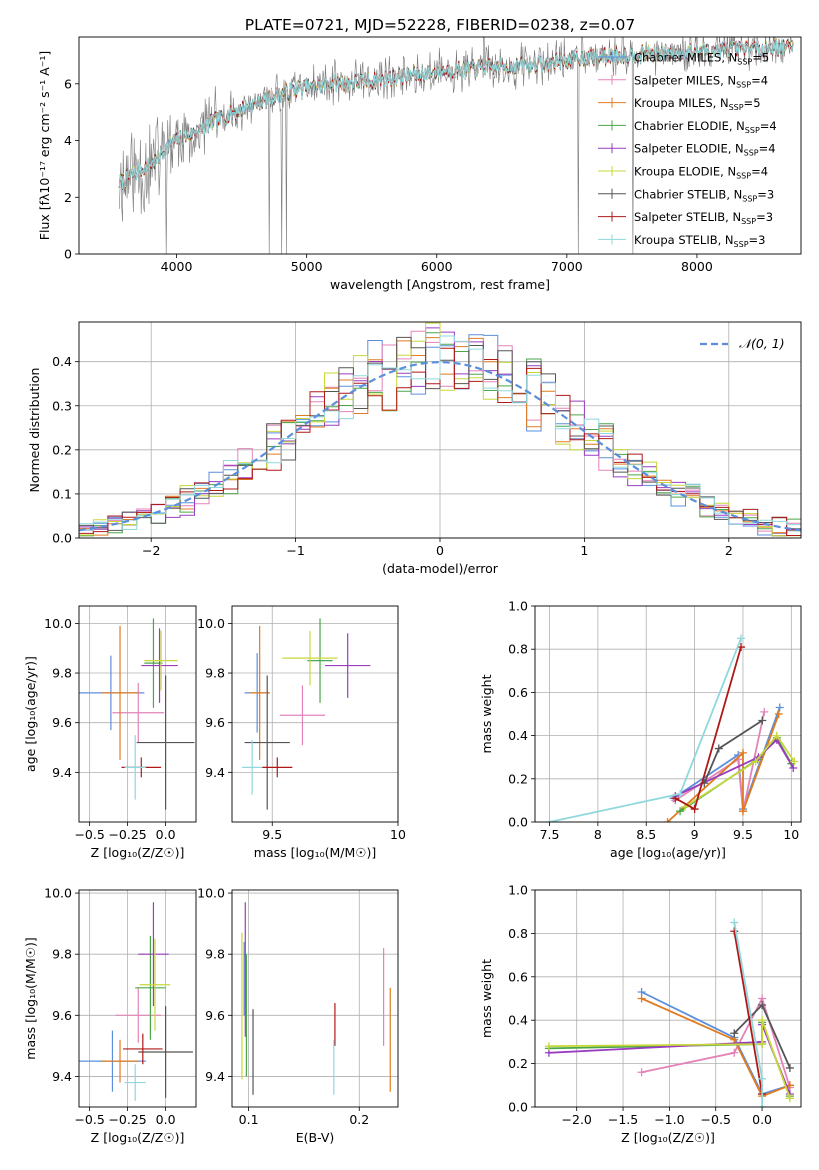 The width and height of the screenshot is (819, 1170). Describe the element at coordinates (143, 1049) in the screenshot. I see `data-point-salpeter-stelib` at that location.